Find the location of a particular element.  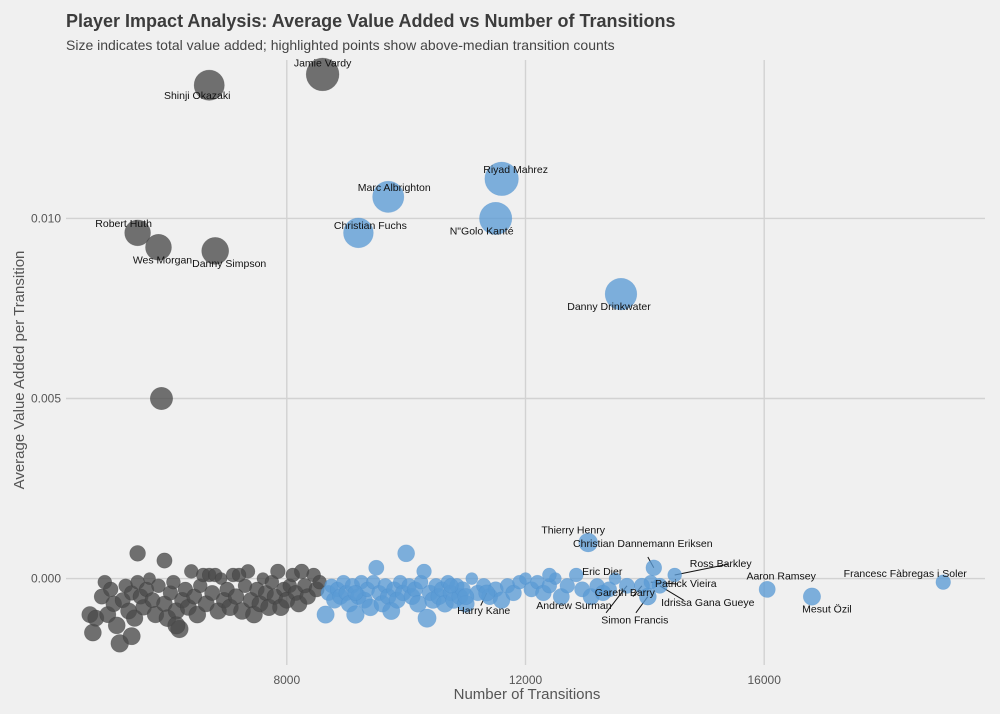

point-label: Christian Fuchs is located at coordinates (370, 226).